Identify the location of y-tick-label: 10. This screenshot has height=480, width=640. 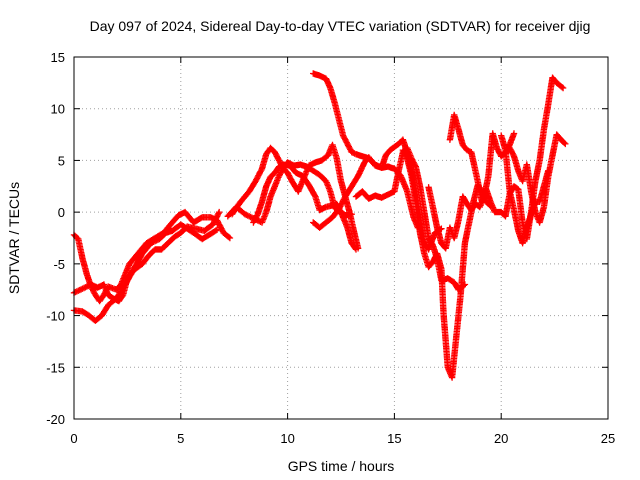
(58, 109).